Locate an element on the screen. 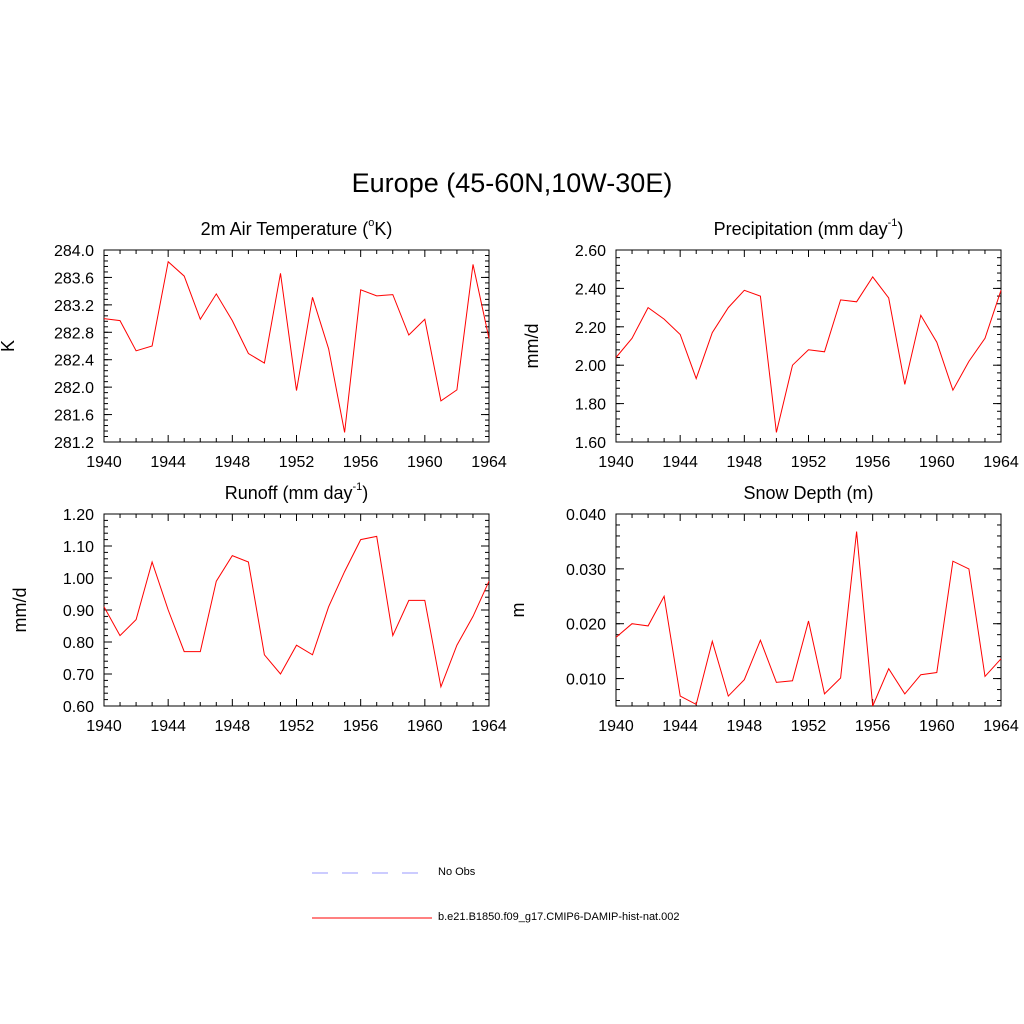  snow-title-main: Snow Depth (m) is located at coordinates (808, 493).